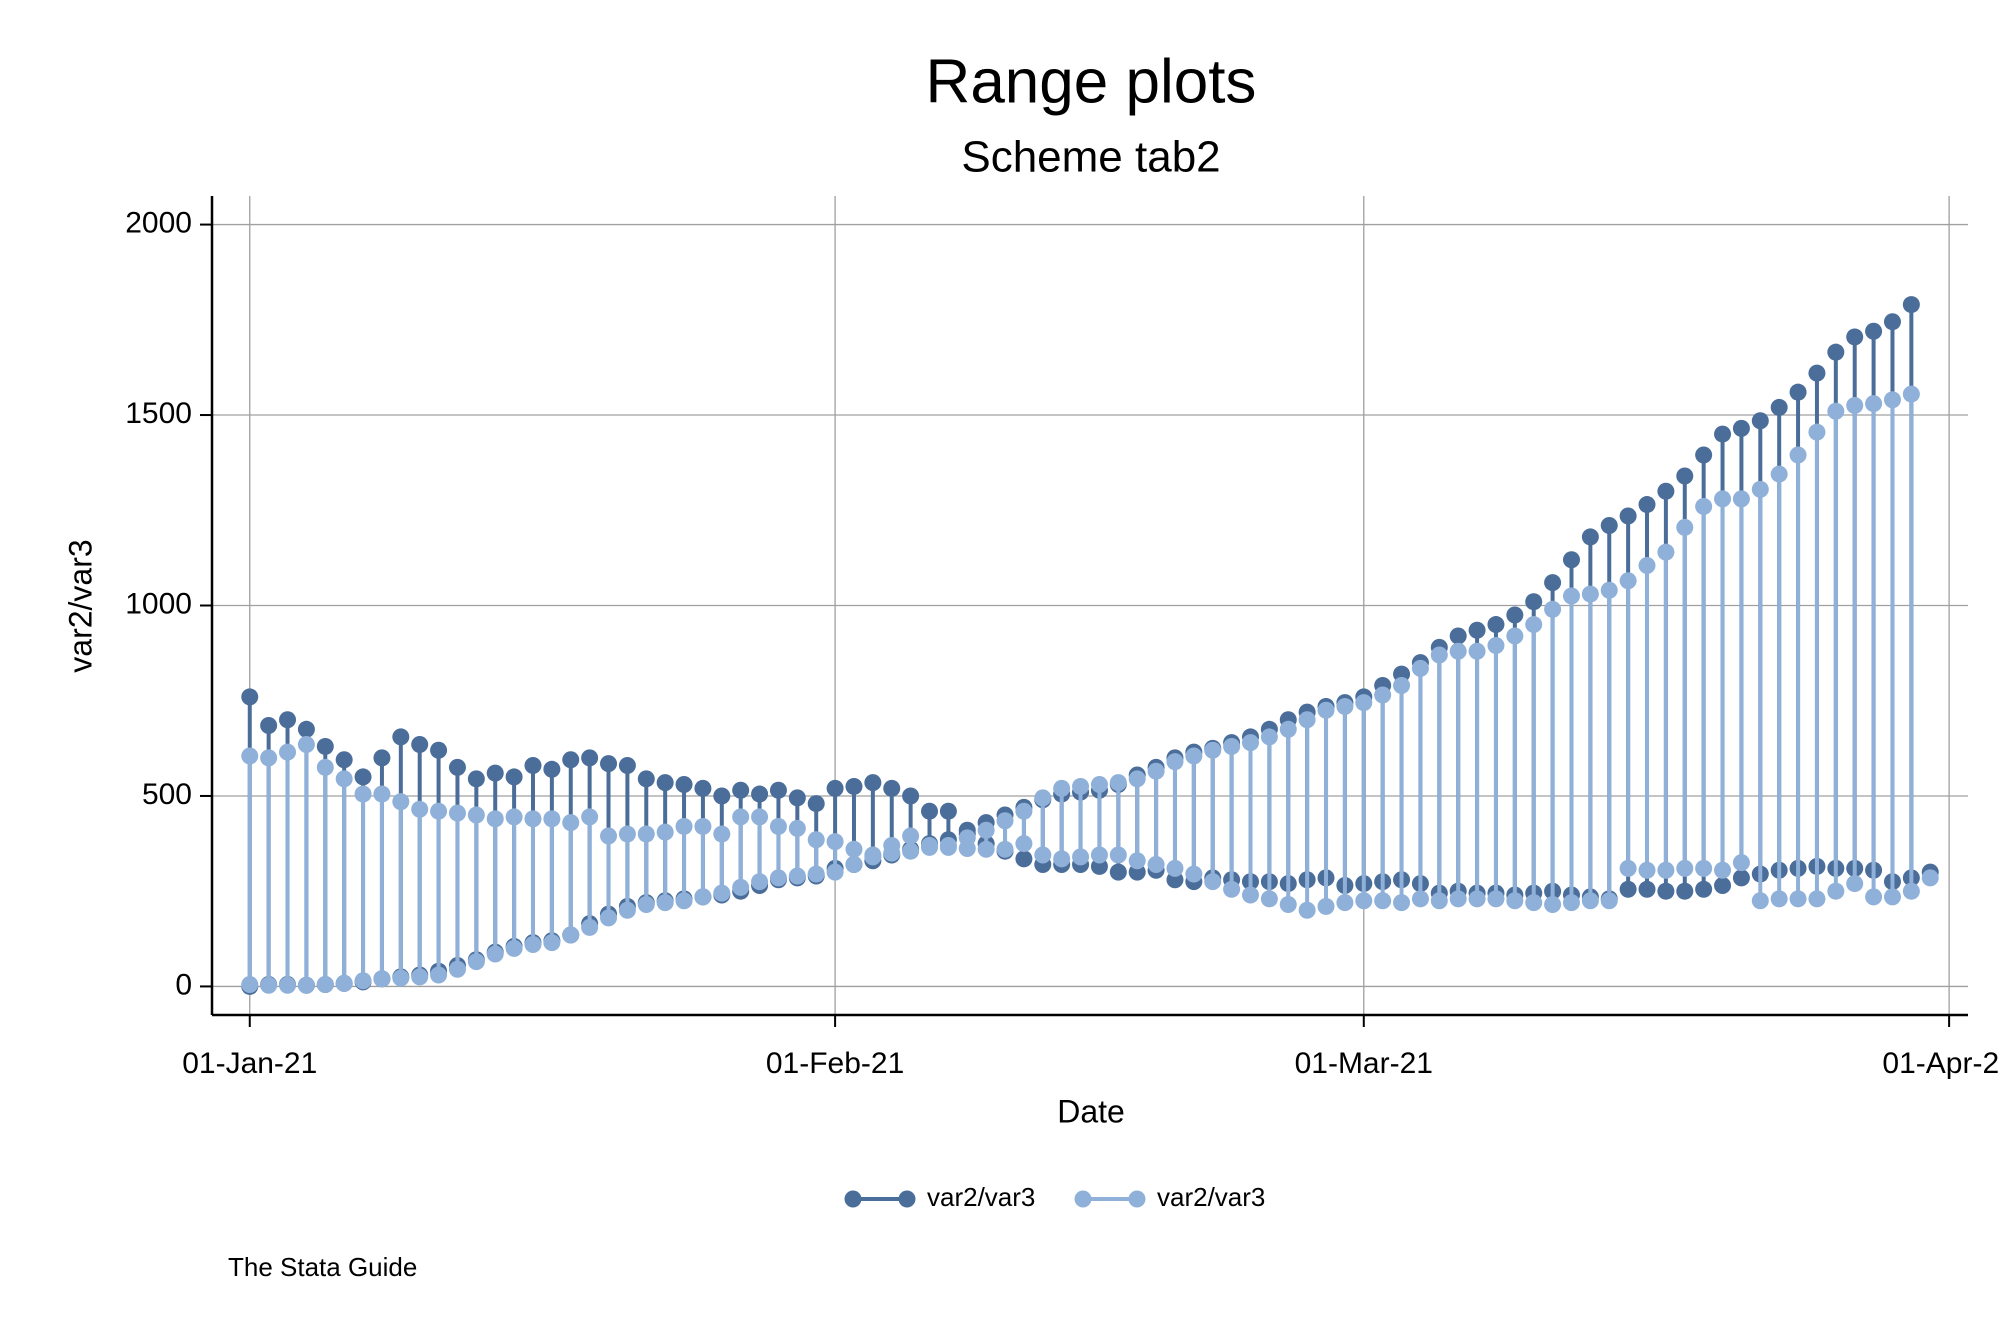 This screenshot has height=1333, width=2000. Describe the element at coordinates (158, 413) in the screenshot. I see `y-tick-label: 1500` at that location.